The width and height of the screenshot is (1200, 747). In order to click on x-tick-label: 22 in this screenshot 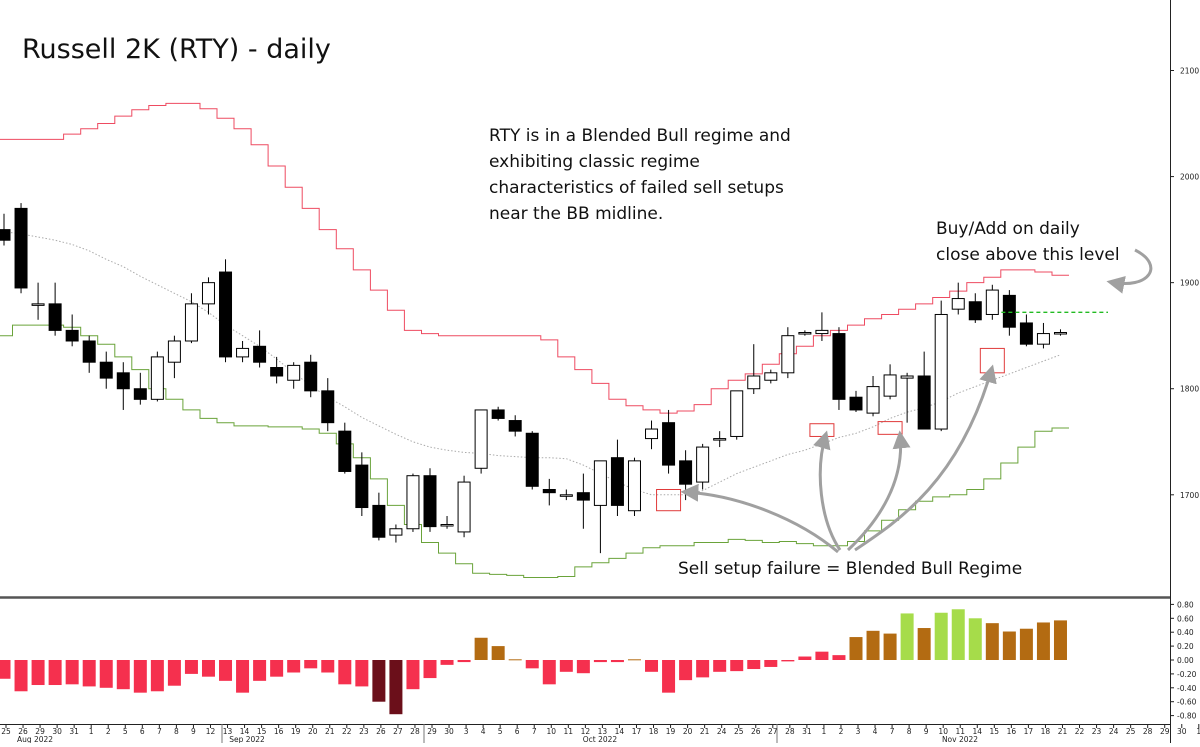, I will do `click(1080, 731)`.